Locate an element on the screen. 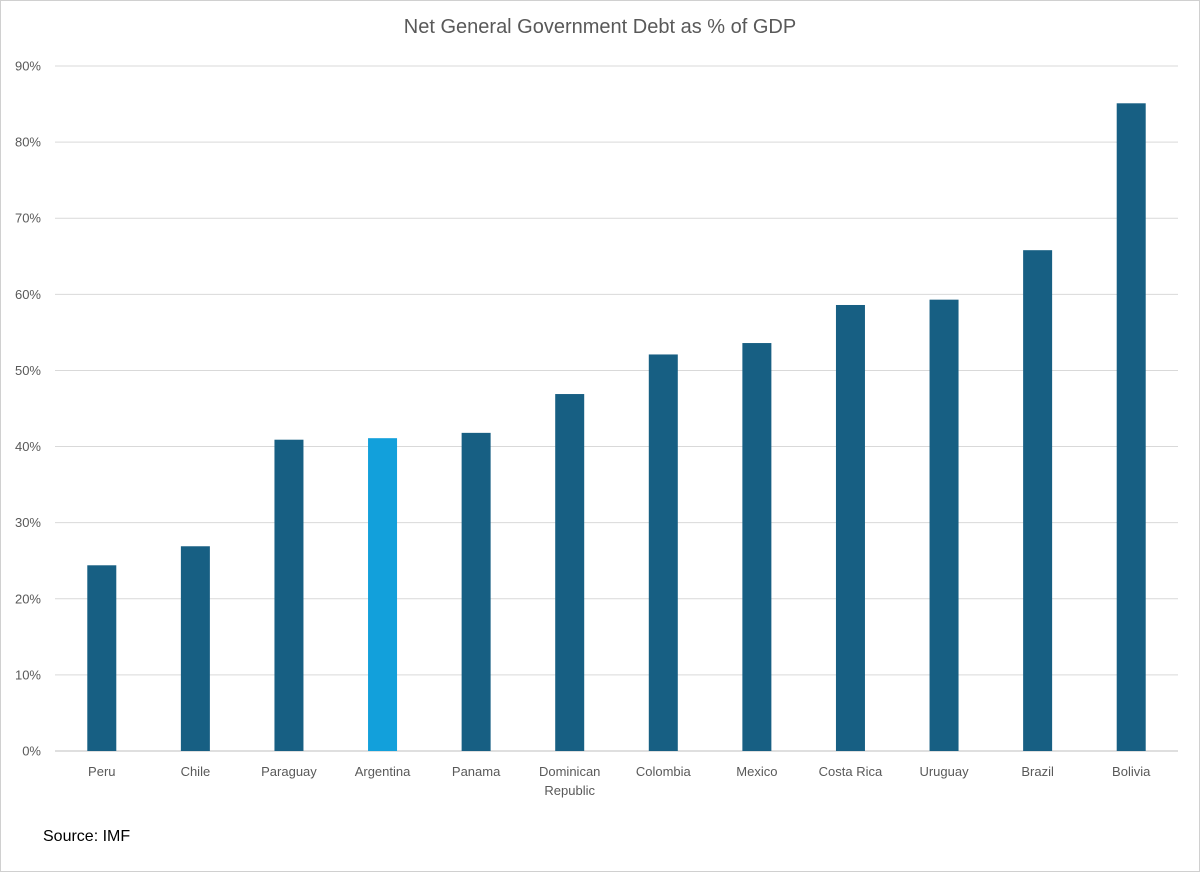 The height and width of the screenshot is (872, 1200). x-tick-label: Uruguay is located at coordinates (944, 771).